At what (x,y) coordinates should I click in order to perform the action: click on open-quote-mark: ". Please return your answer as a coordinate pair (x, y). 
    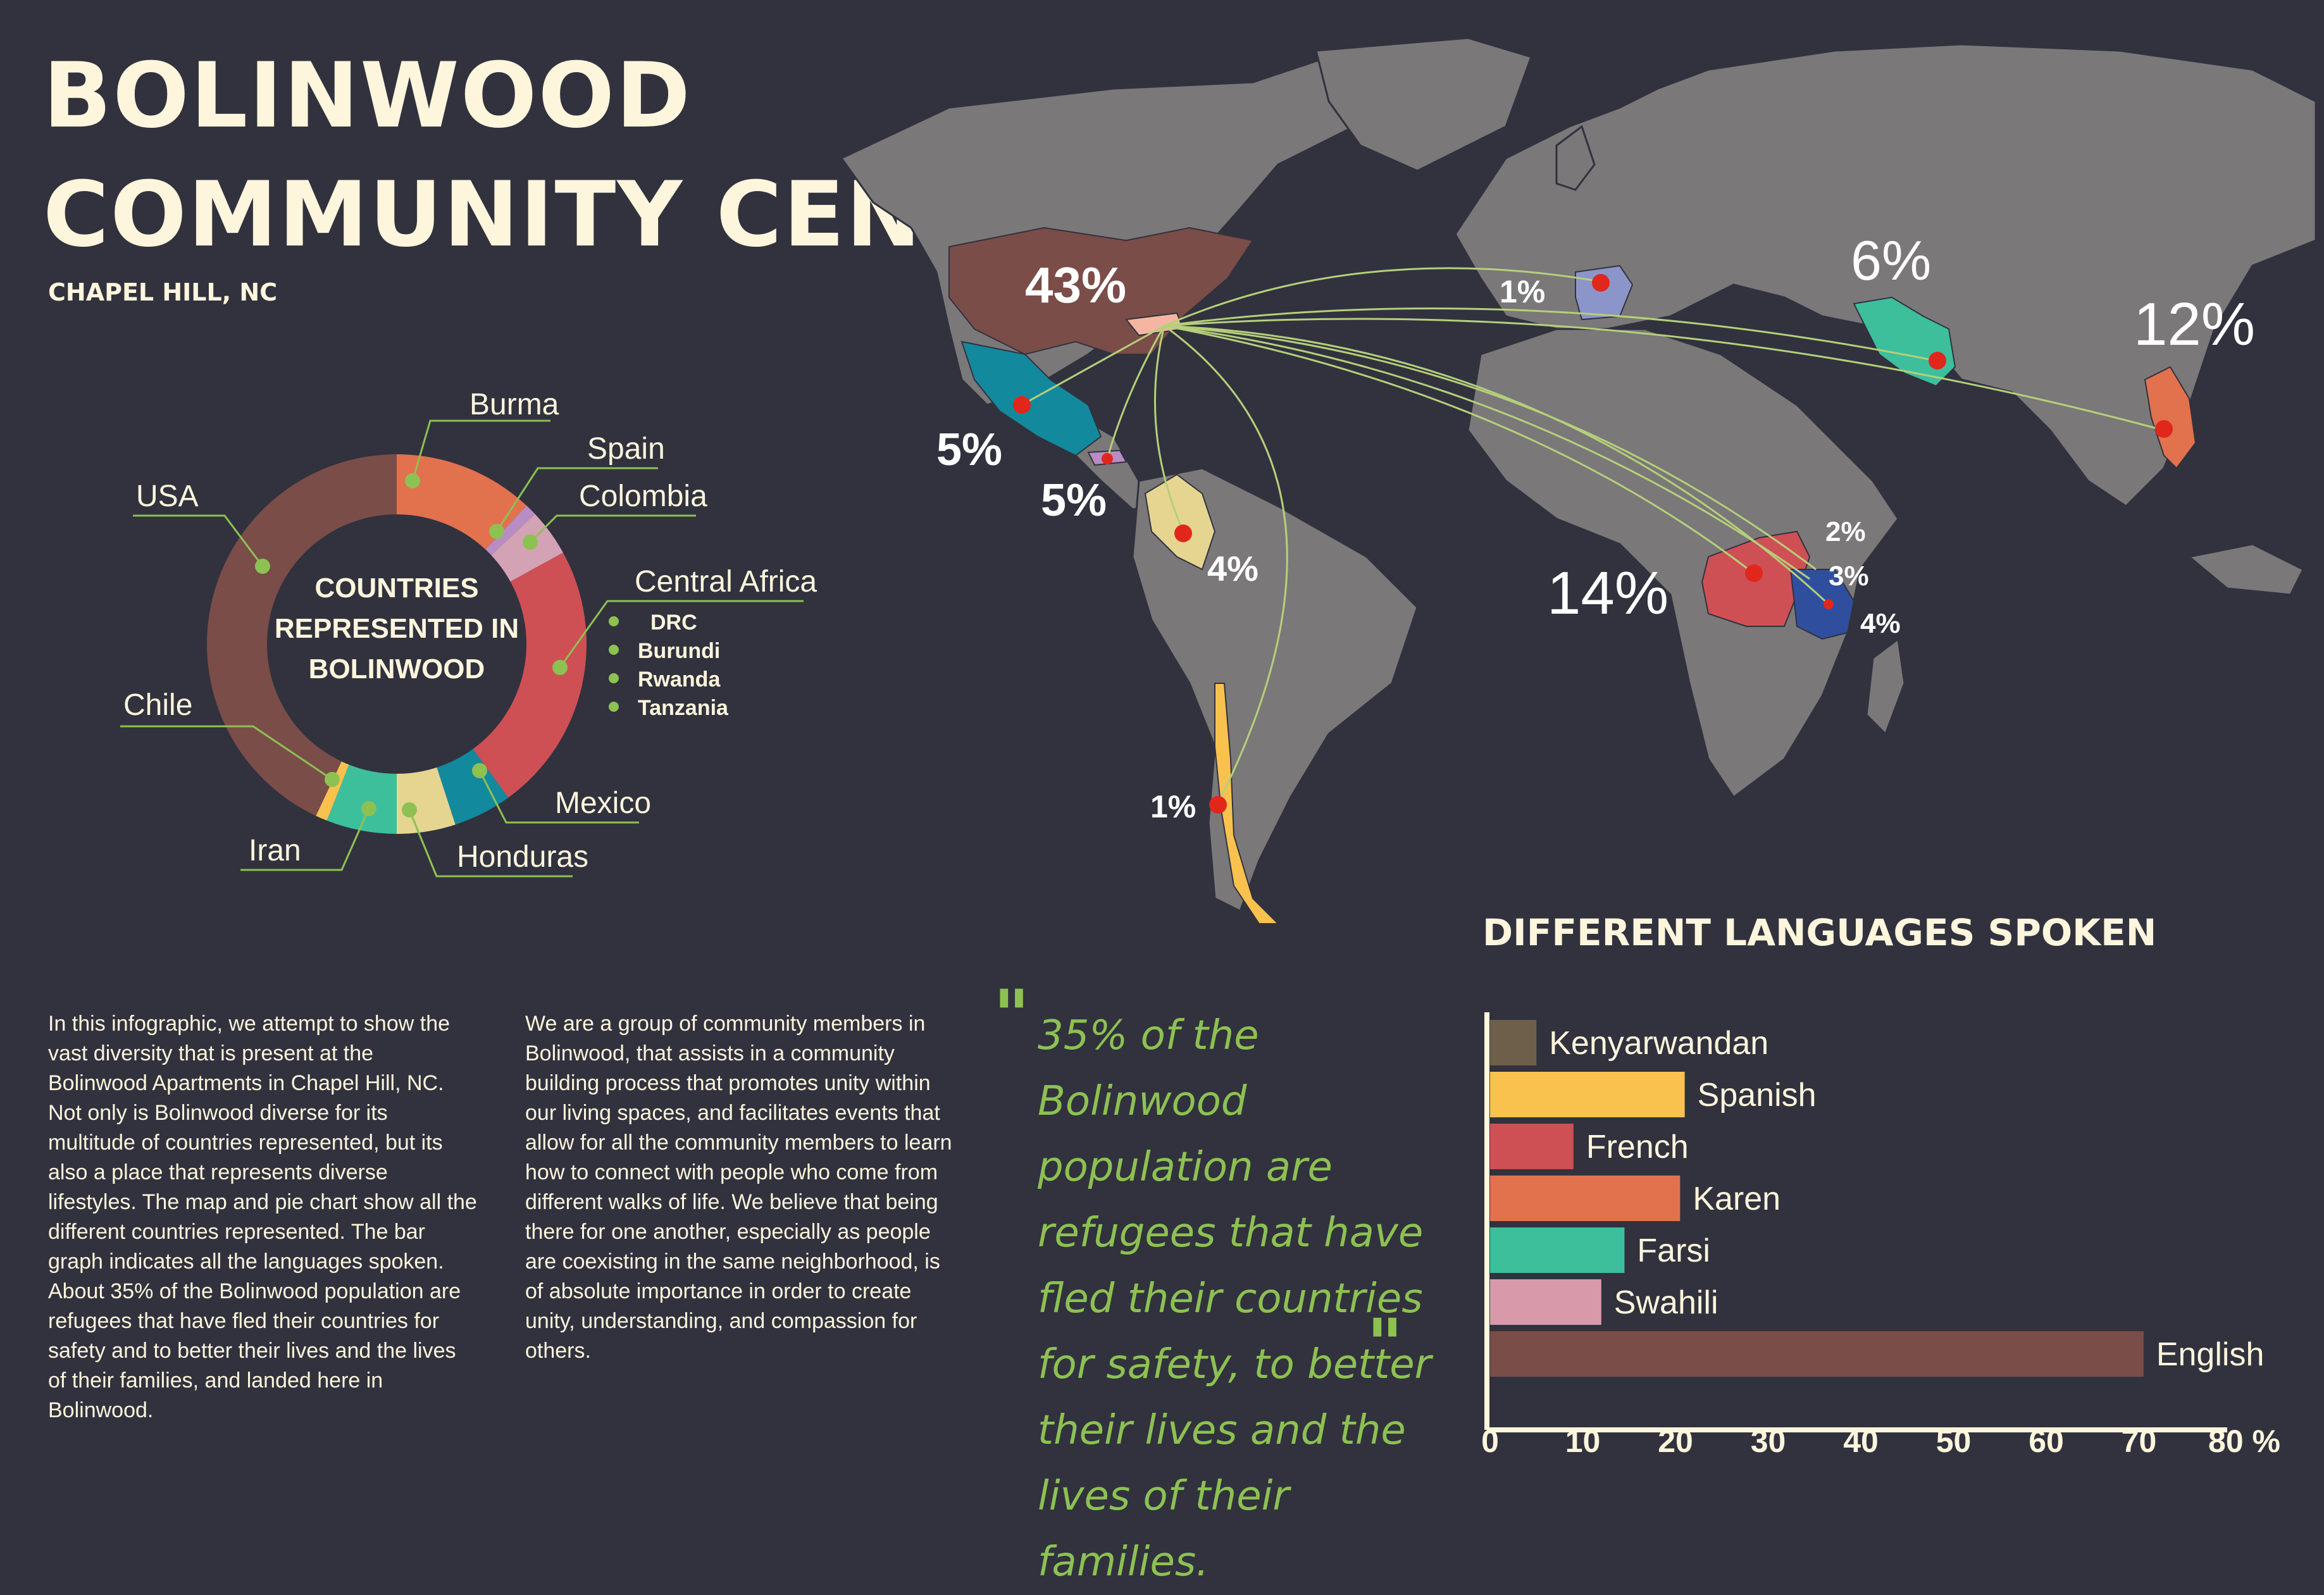
    Looking at the image, I should click on (1012, 1015).